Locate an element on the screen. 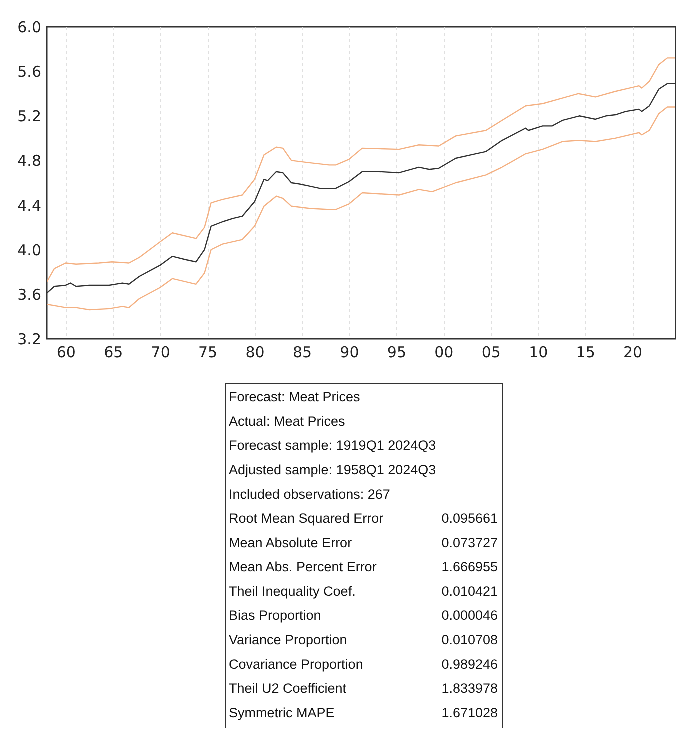 Image resolution: width=676 pixels, height=746 pixels. x-tick-label: 15 is located at coordinates (586, 353).